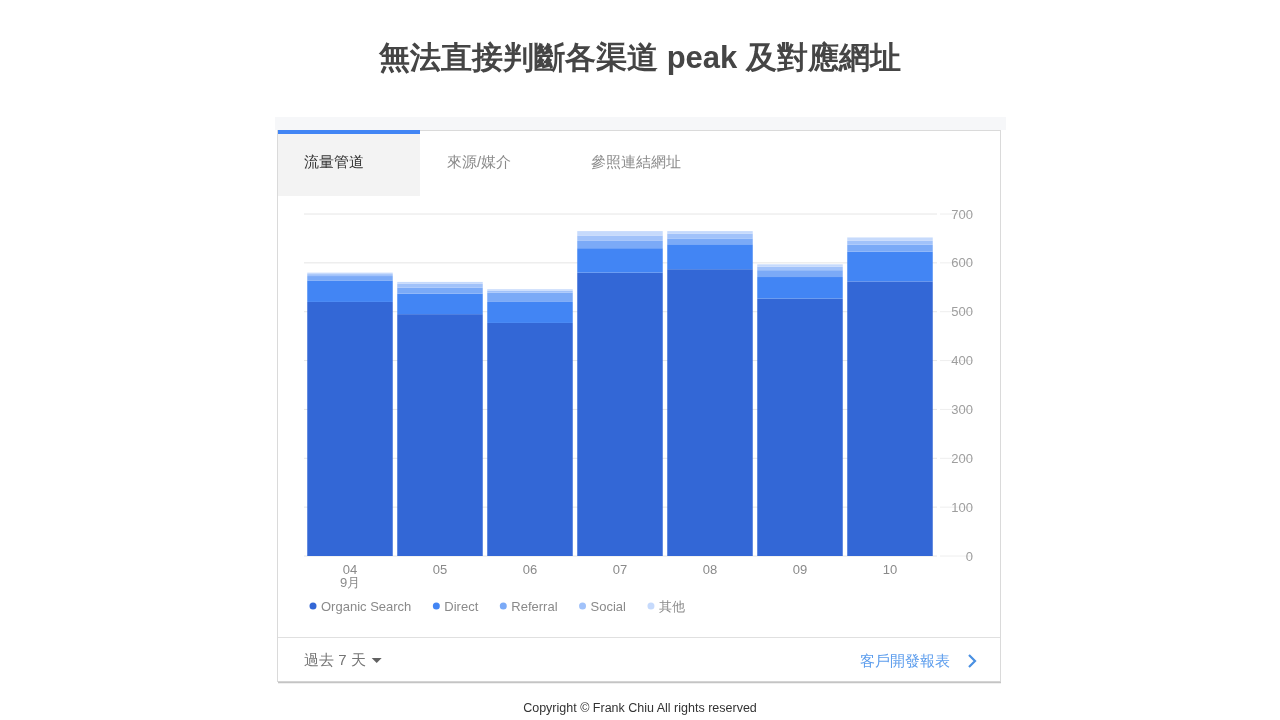  Describe the element at coordinates (530, 569) in the screenshot. I see `x-tick-label: 06` at that location.